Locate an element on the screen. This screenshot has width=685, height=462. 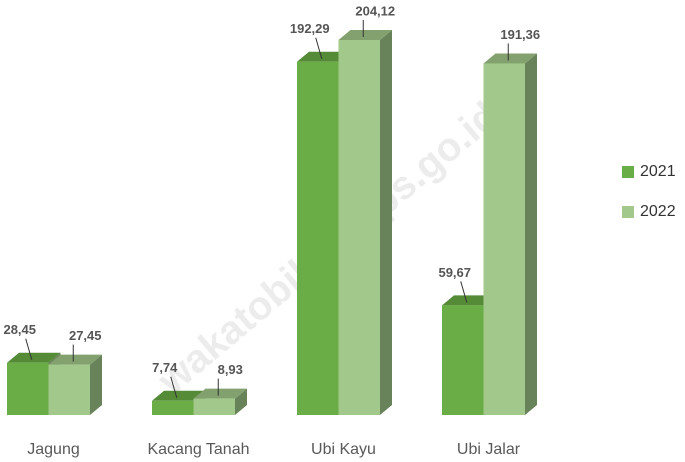
legend-label: 2021 is located at coordinates (658, 171).